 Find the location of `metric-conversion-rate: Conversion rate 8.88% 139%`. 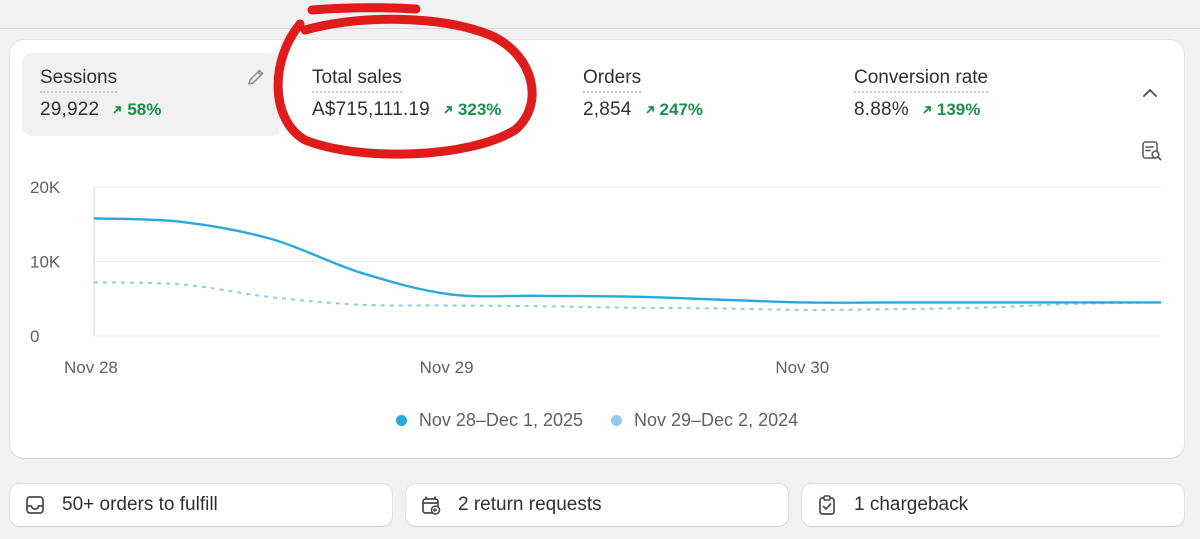

metric-conversion-rate: Conversion rate 8.88% 139% is located at coordinates (965, 94).